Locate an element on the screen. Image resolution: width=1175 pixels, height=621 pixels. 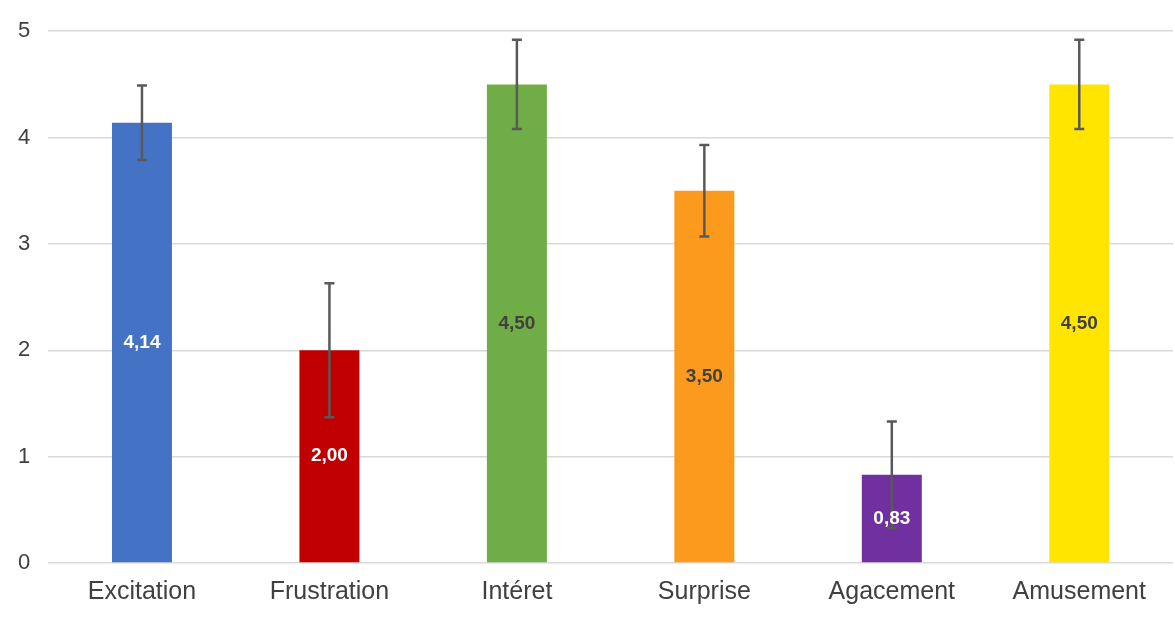
x-tick-label: Amusement is located at coordinates (1079, 589).